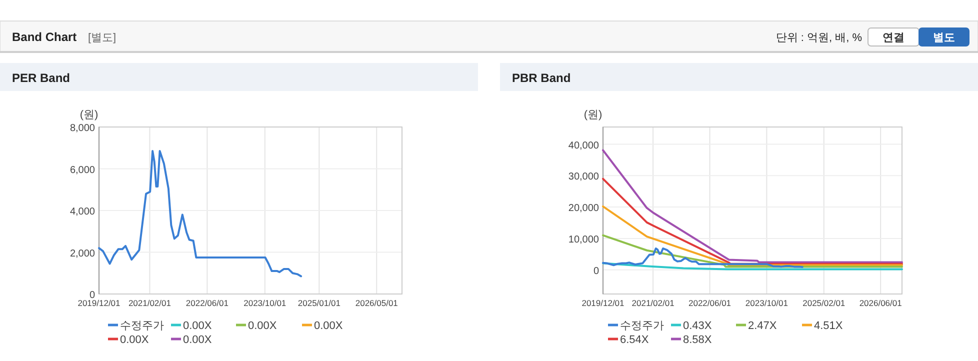 The height and width of the screenshot is (361, 978). What do you see at coordinates (83, 212) in the screenshot?
I see `y-tick-label: 4,000` at bounding box center [83, 212].